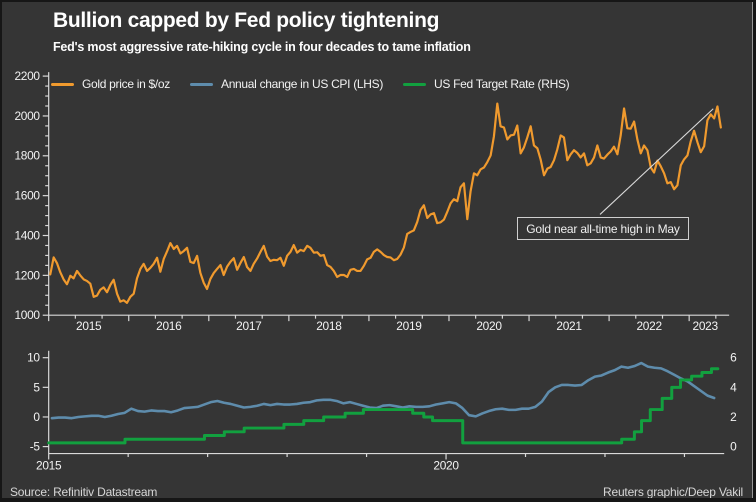 The height and width of the screenshot is (502, 756). I want to click on page-title: Bullion capped by Fed policy tightening, so click(246, 20).